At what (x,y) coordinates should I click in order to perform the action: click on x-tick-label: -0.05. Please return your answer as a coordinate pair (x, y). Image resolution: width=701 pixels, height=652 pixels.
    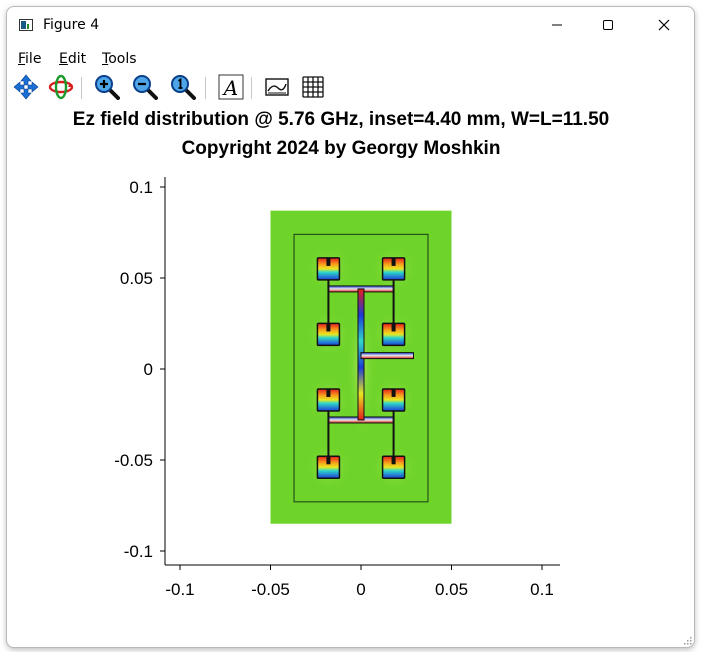
    Looking at the image, I should click on (270, 589).